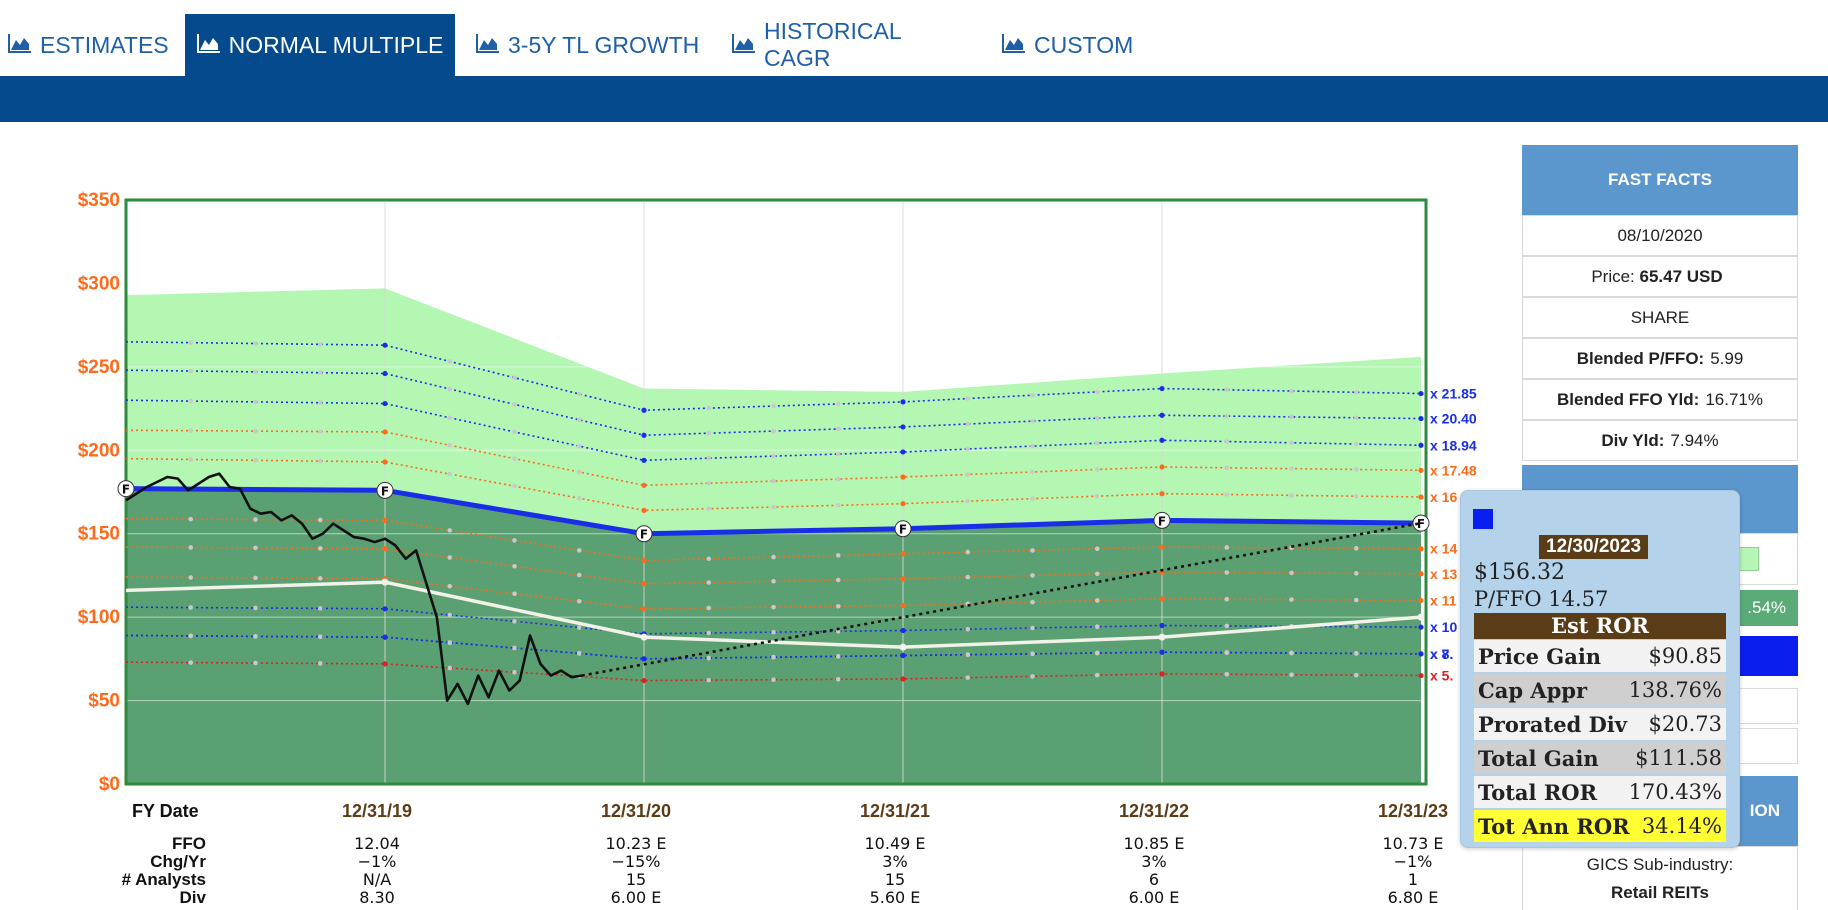 This screenshot has height=910, width=1828. I want to click on tab-label: ESTIMATES, so click(104, 44).